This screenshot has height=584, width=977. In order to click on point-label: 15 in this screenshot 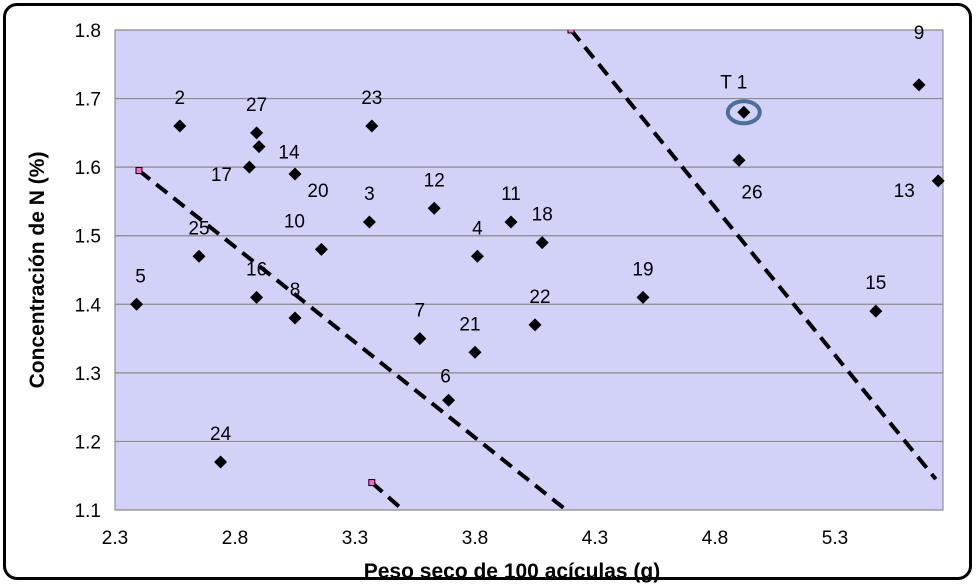, I will do `click(875, 283)`.